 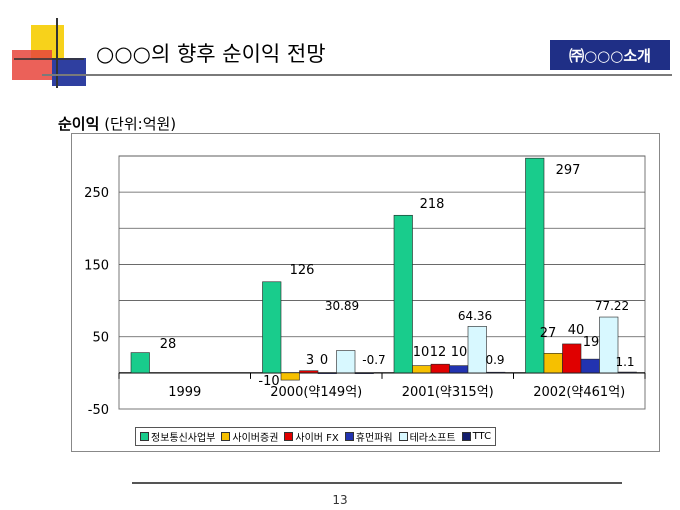 What do you see at coordinates (432, 438) in the screenshot?
I see `legend-label: 테라소프트` at bounding box center [432, 438].